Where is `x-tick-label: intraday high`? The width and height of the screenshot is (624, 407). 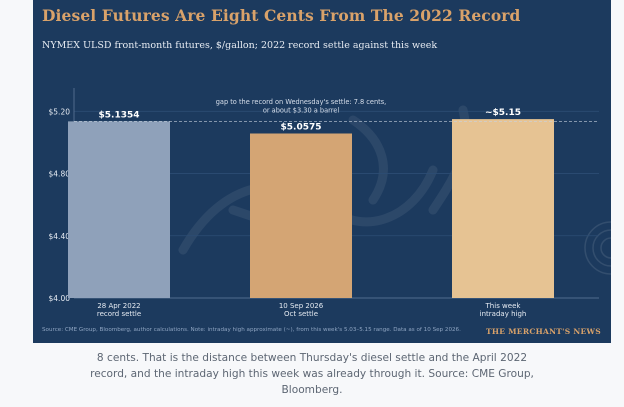
x-tick-label: intraday high is located at coordinates (503, 314).